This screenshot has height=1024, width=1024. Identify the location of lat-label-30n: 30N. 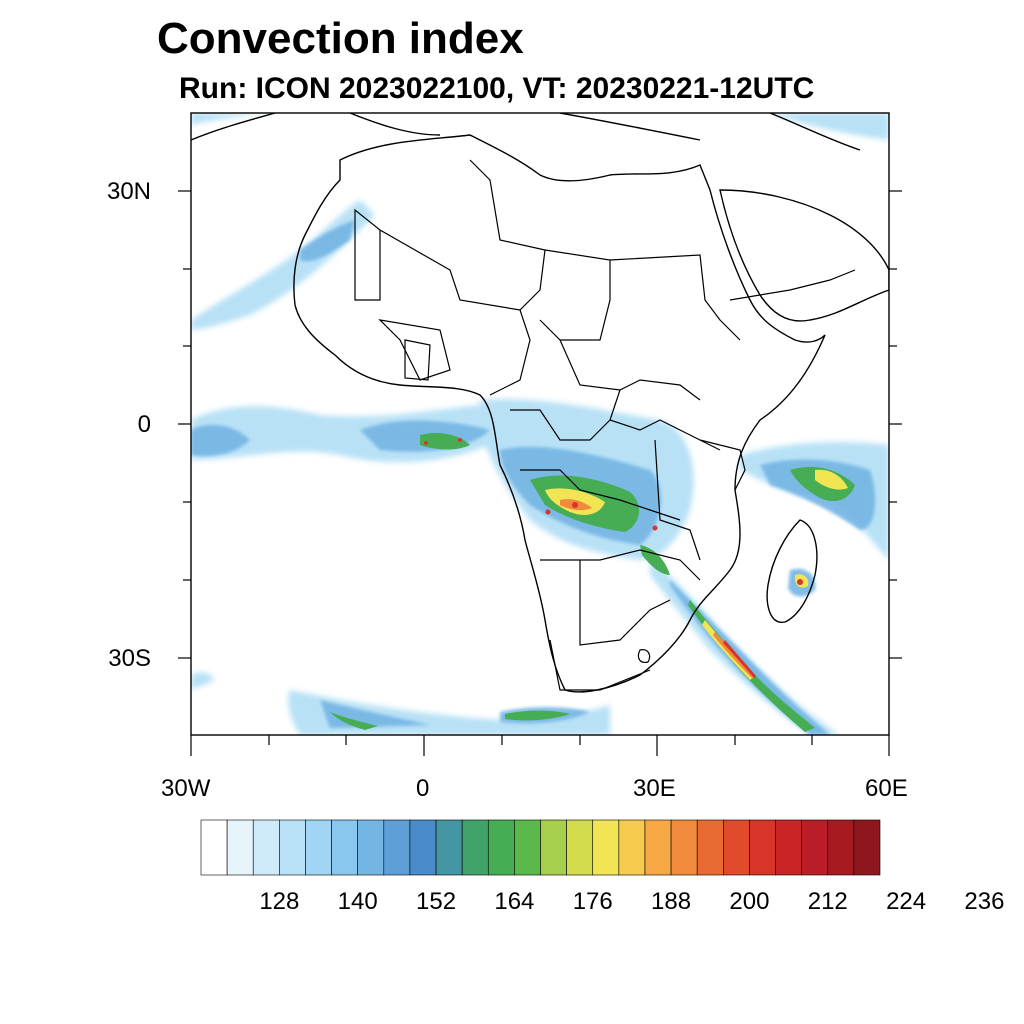
(128, 191).